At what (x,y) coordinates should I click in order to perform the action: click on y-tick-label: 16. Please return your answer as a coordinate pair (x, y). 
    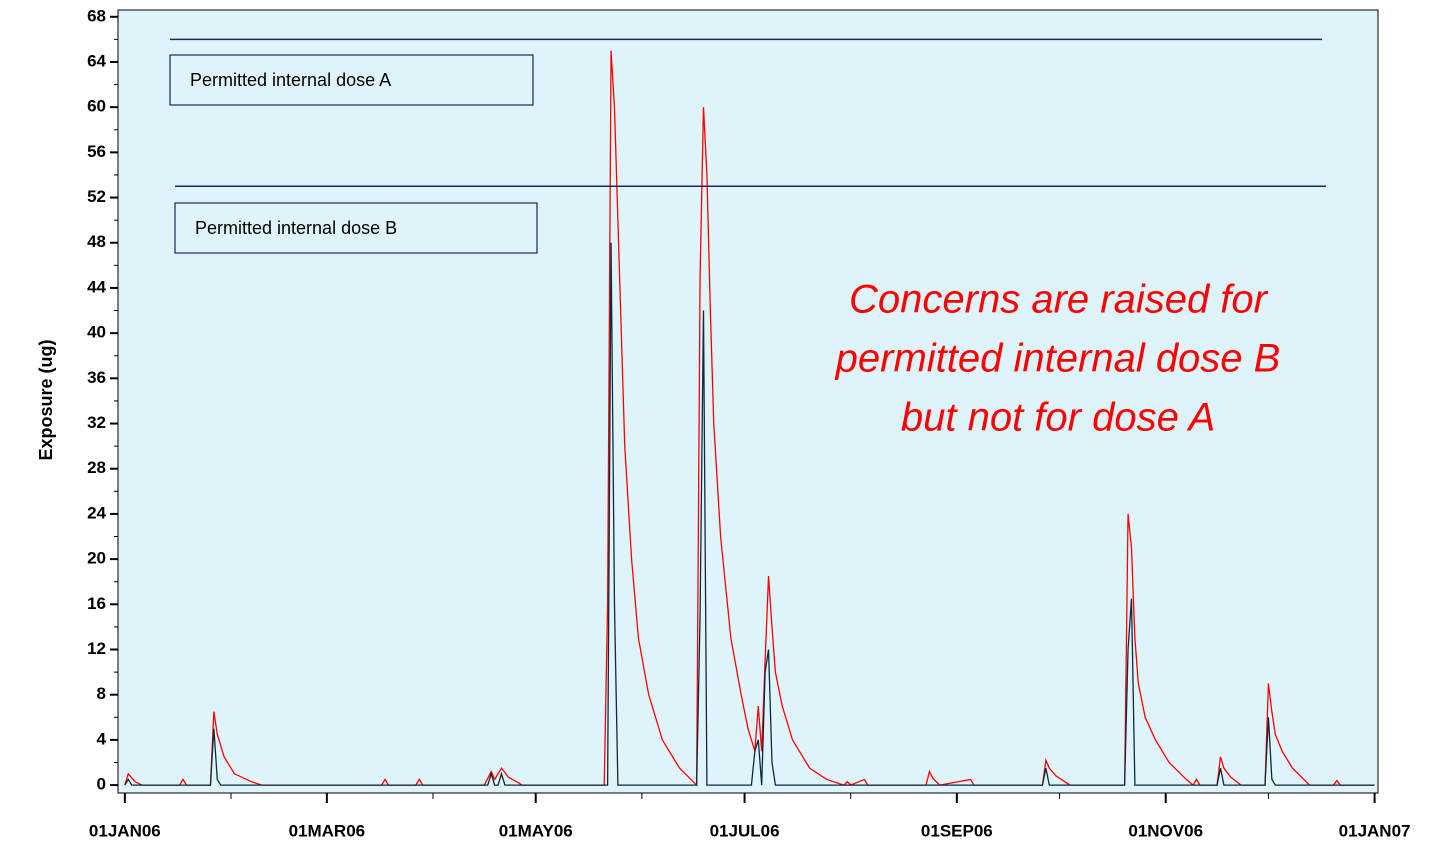
    Looking at the image, I should click on (96, 603).